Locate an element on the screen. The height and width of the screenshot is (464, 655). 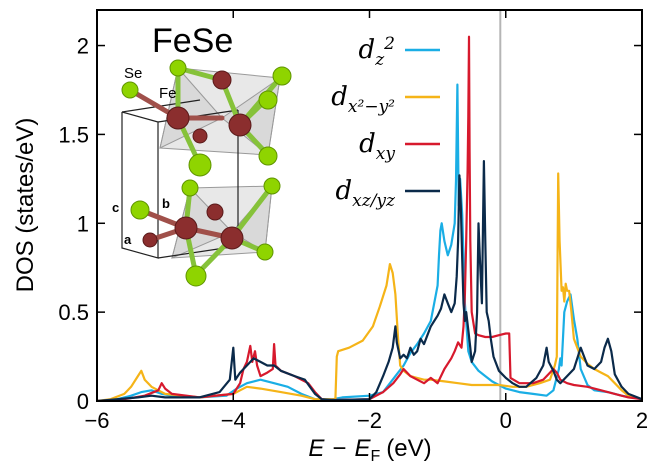
axis-letter-b: b is located at coordinates (166, 203).